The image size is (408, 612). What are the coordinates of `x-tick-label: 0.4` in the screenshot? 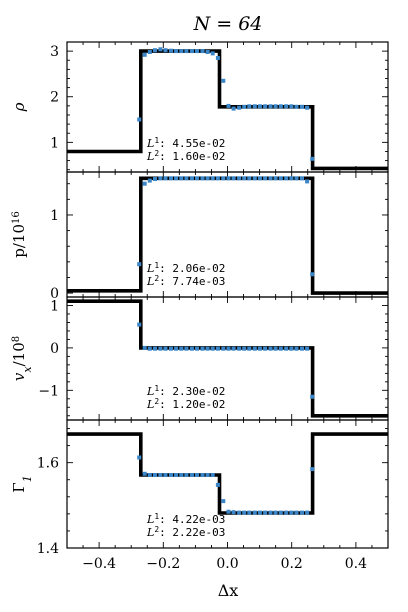 It's located at (356, 564).